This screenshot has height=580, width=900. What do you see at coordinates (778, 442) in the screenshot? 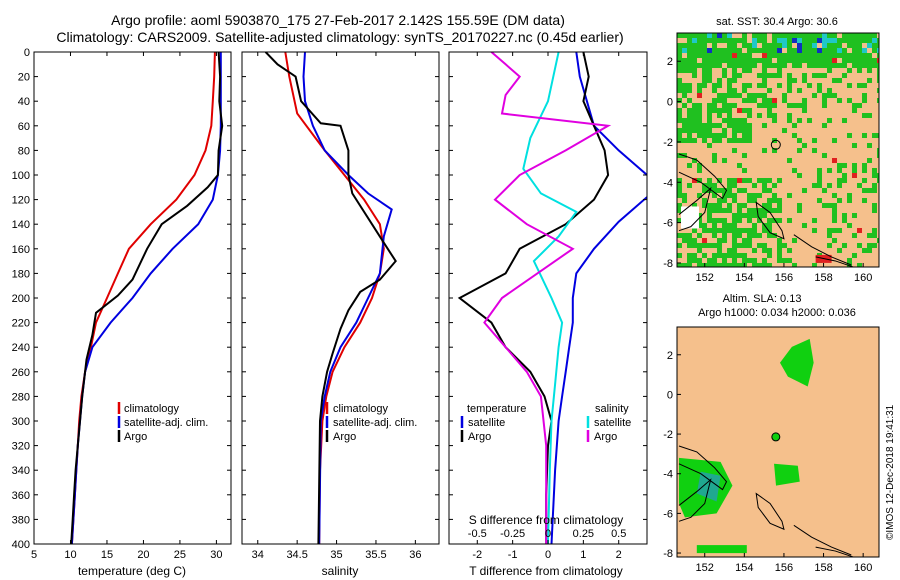
I see `map-content` at bounding box center [778, 442].